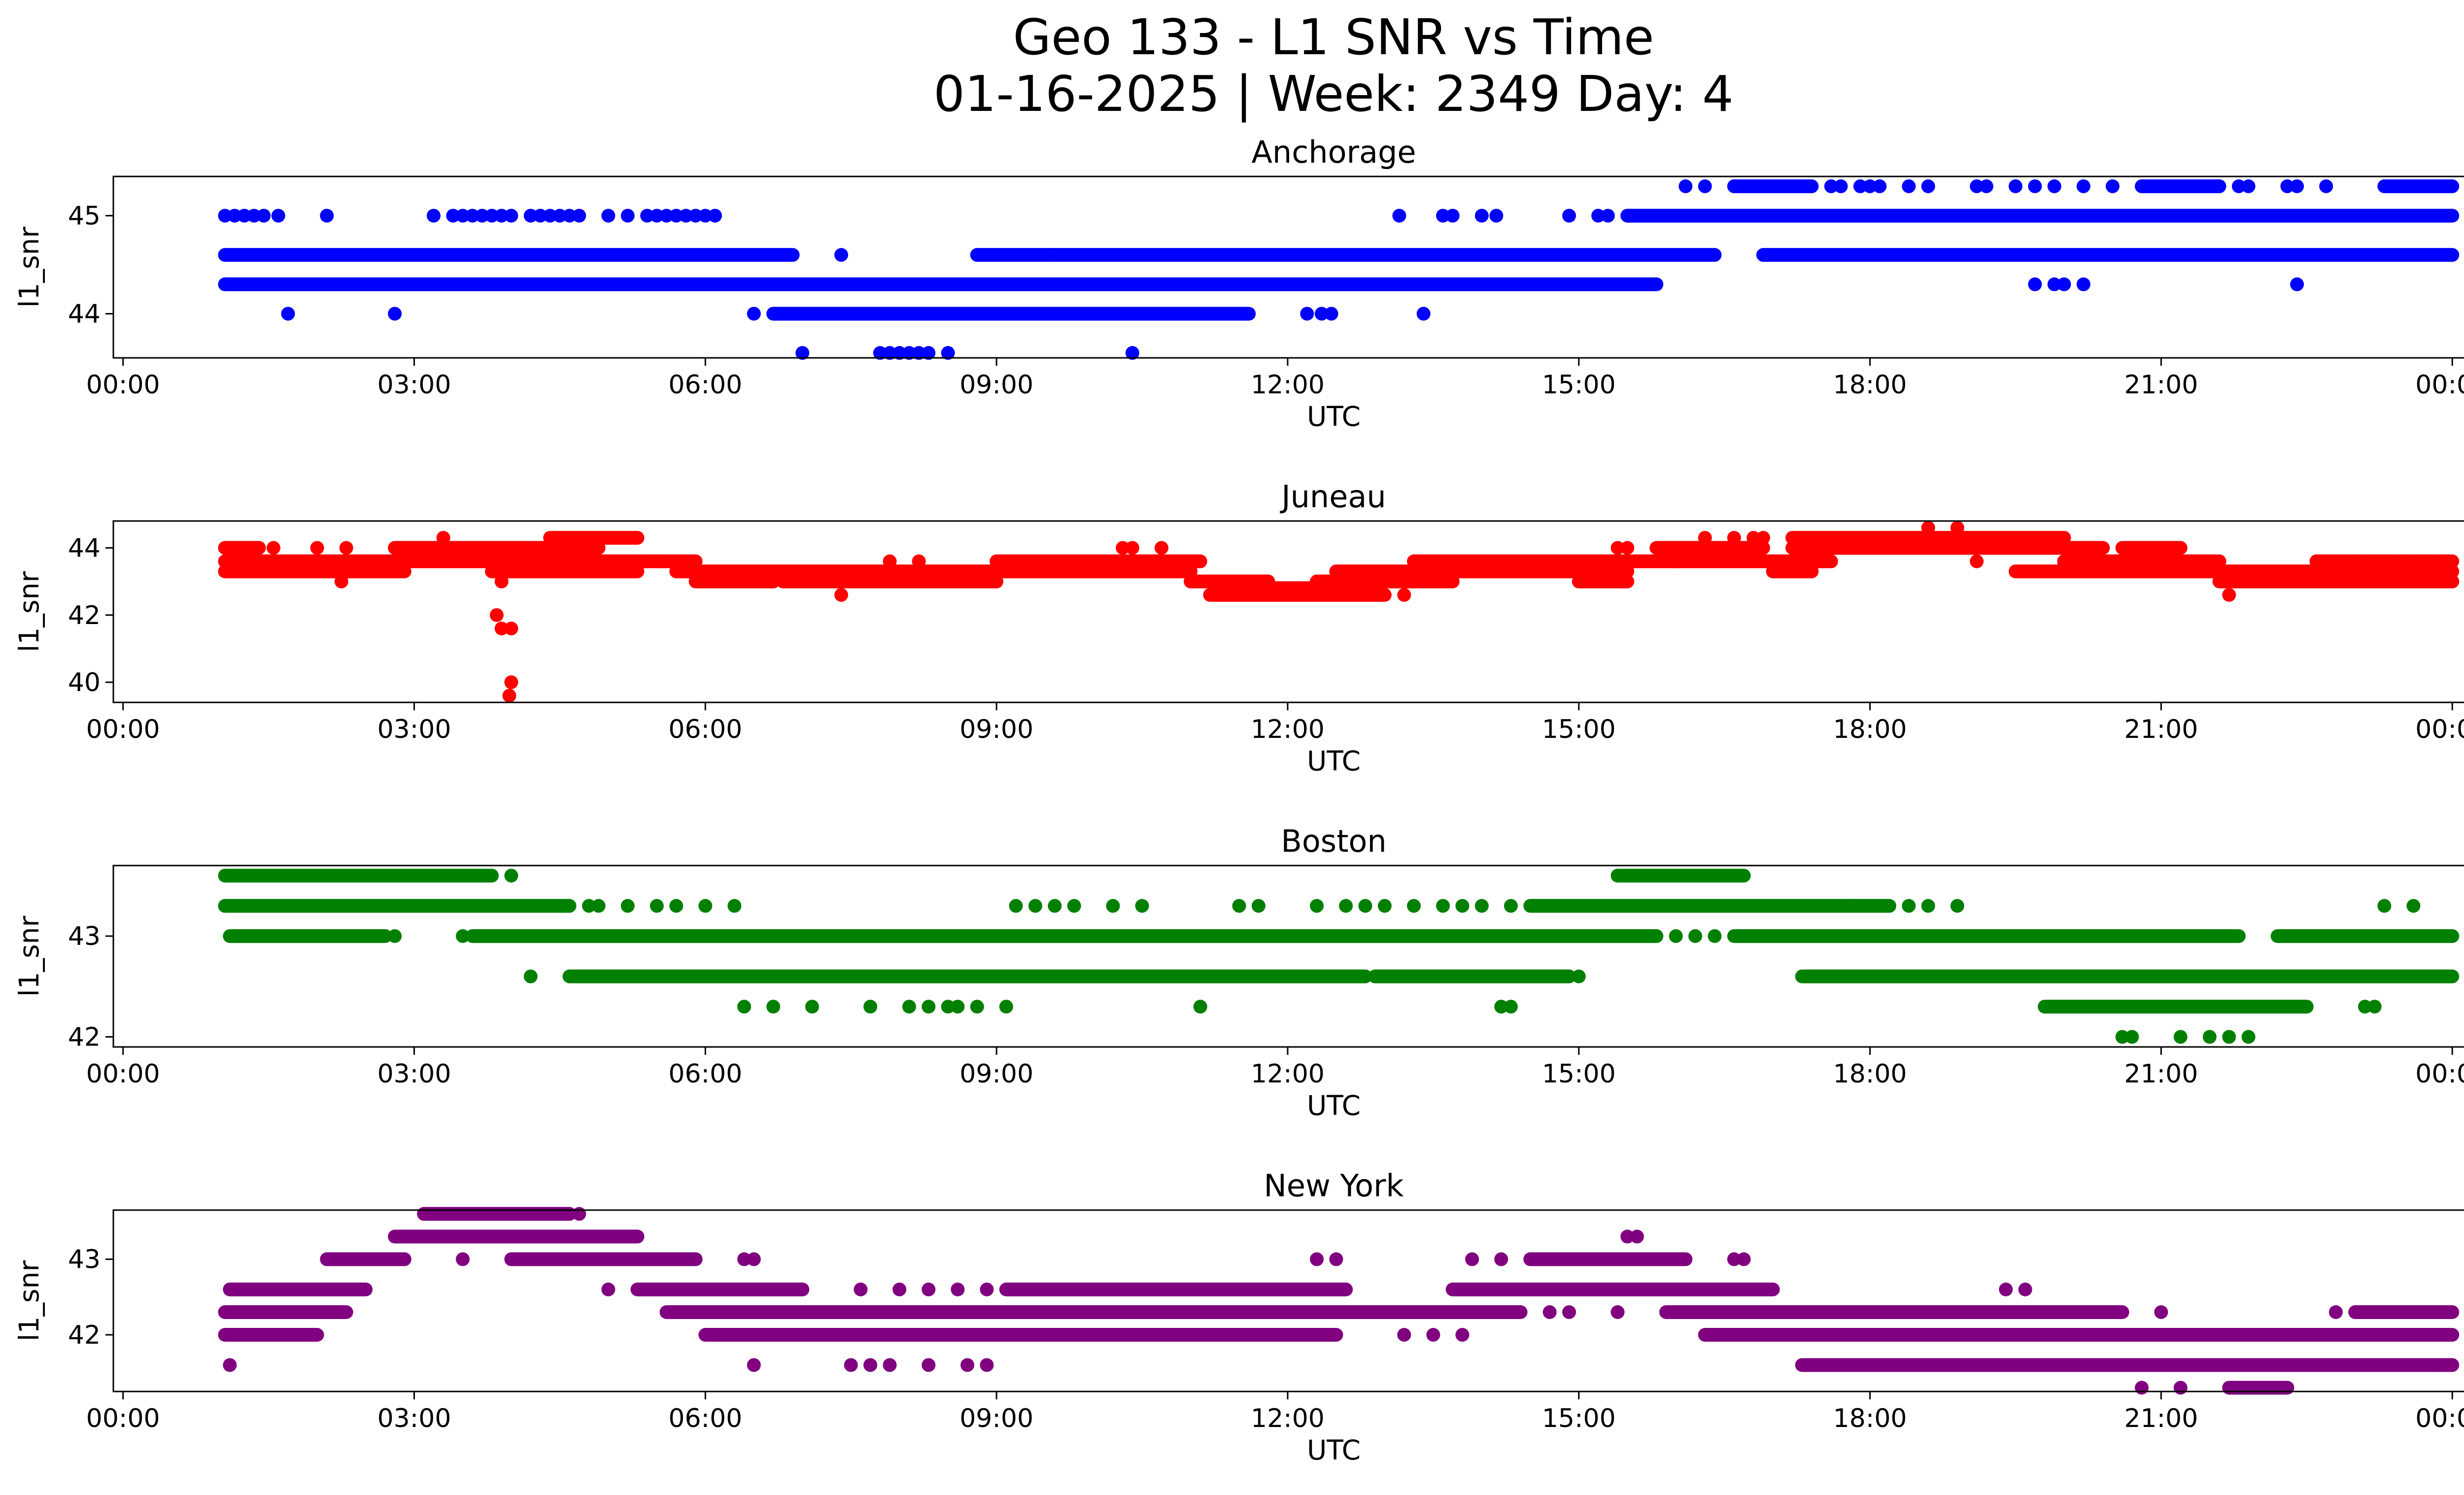 The image size is (2464, 1495). I want to click on x-tick-label: 03:00, so click(414, 729).